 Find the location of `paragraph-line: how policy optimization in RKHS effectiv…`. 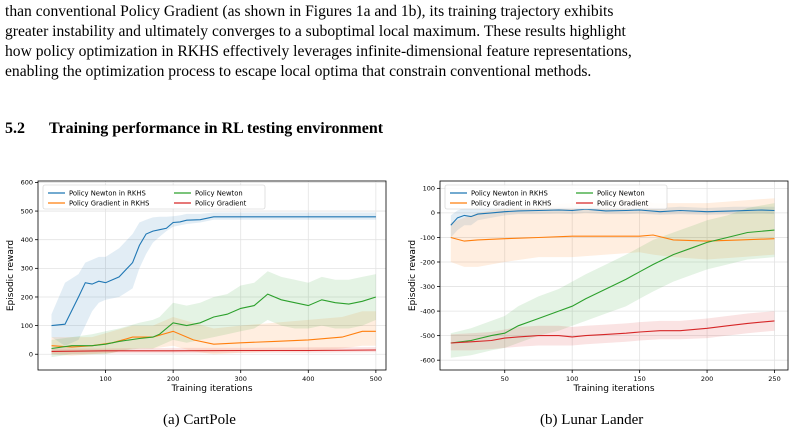

paragraph-line: how policy optimization in RKHS effectiv… is located at coordinates (318, 51).